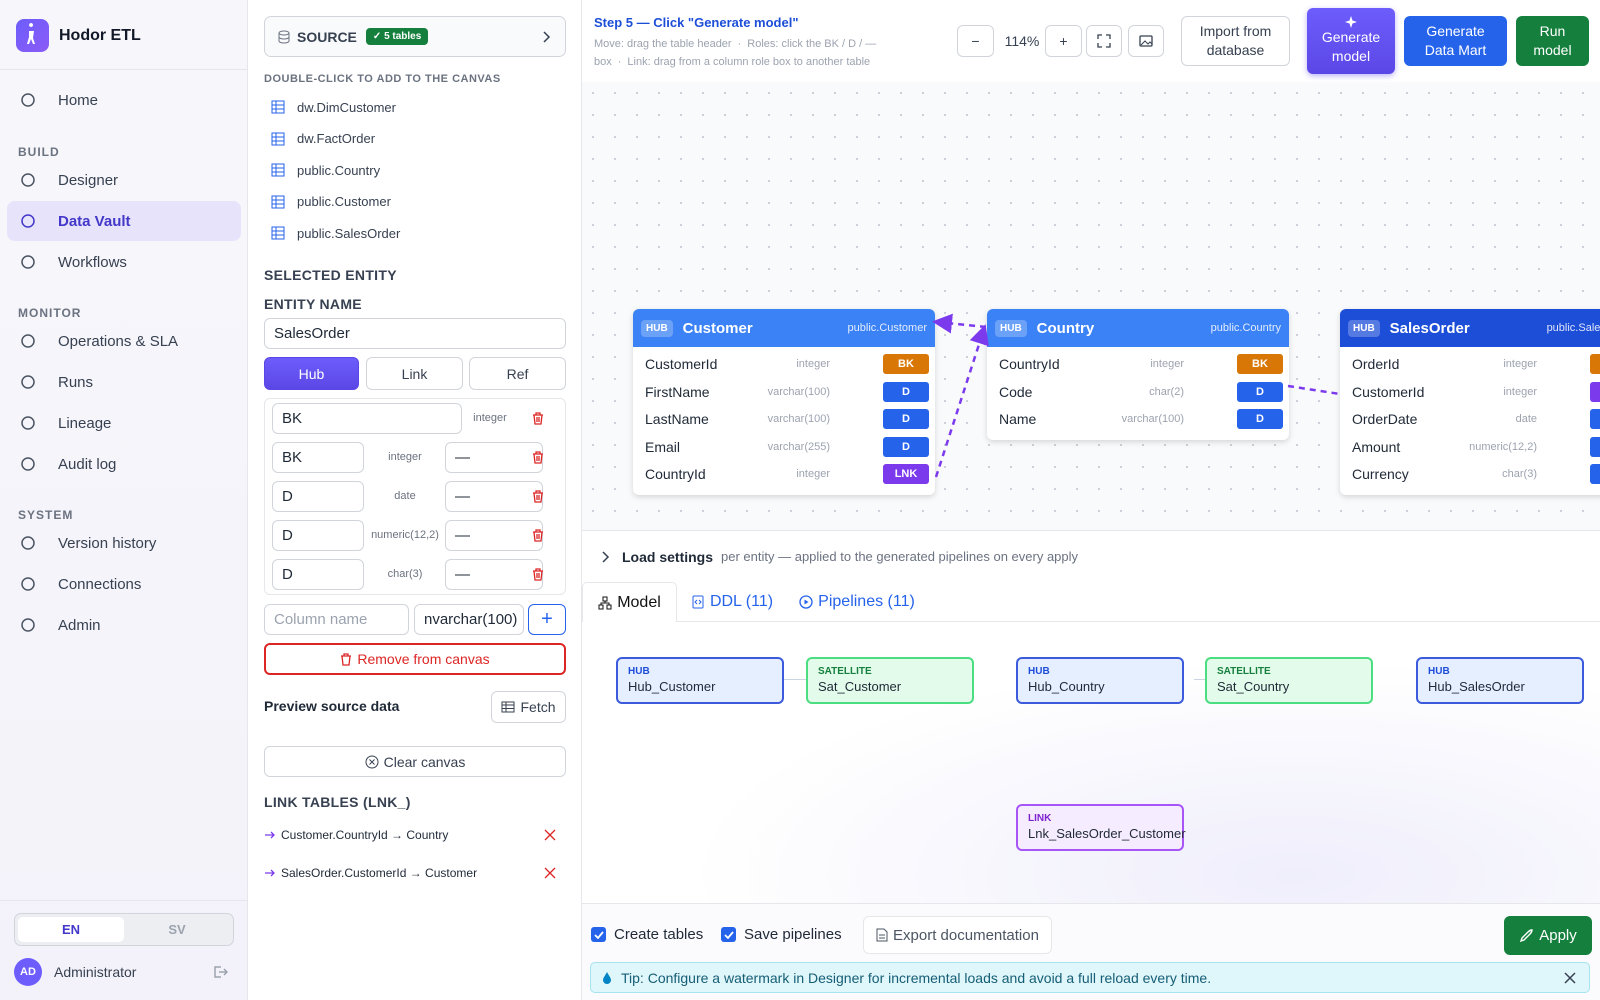 The image size is (1600, 1000). Describe the element at coordinates (124, 262) in the screenshot. I see `nav-item: Workflows` at that location.